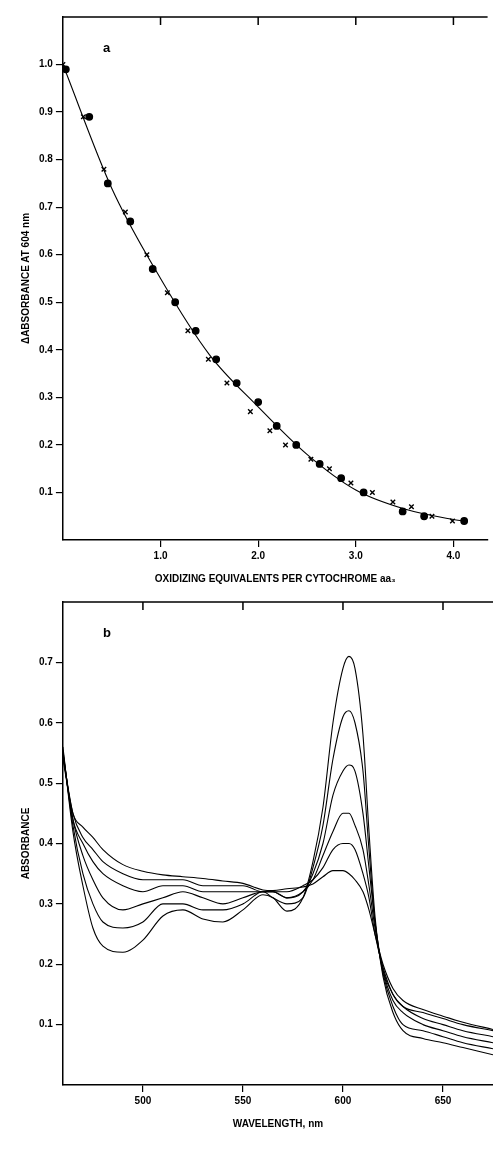  Describe the element at coordinates (160, 555) in the screenshot. I see `x-tick-label: 1.0` at that location.